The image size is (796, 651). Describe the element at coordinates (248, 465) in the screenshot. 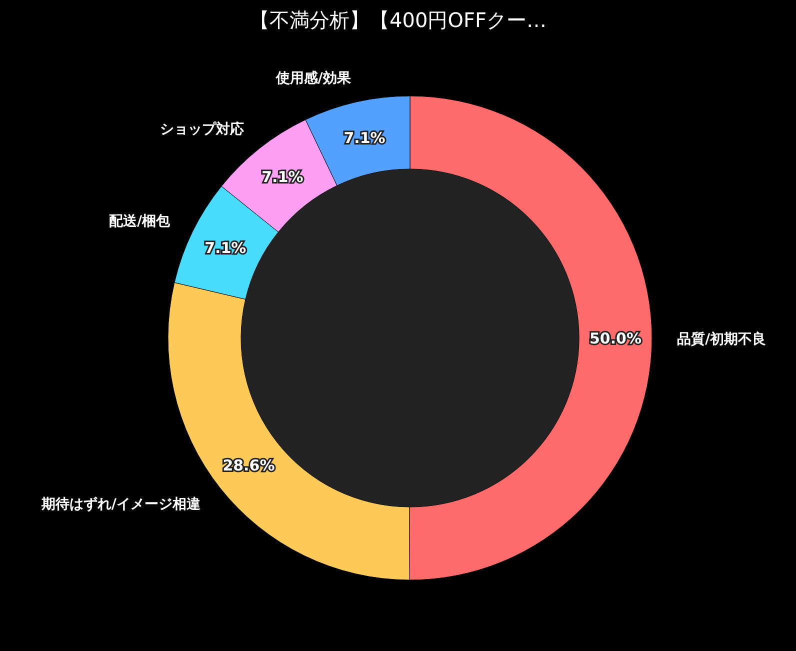

I see `data-label: 28.6%` at that location.